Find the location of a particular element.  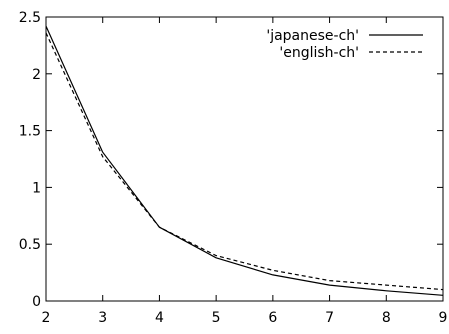

y-tick-label: 2 is located at coordinates (36, 75).